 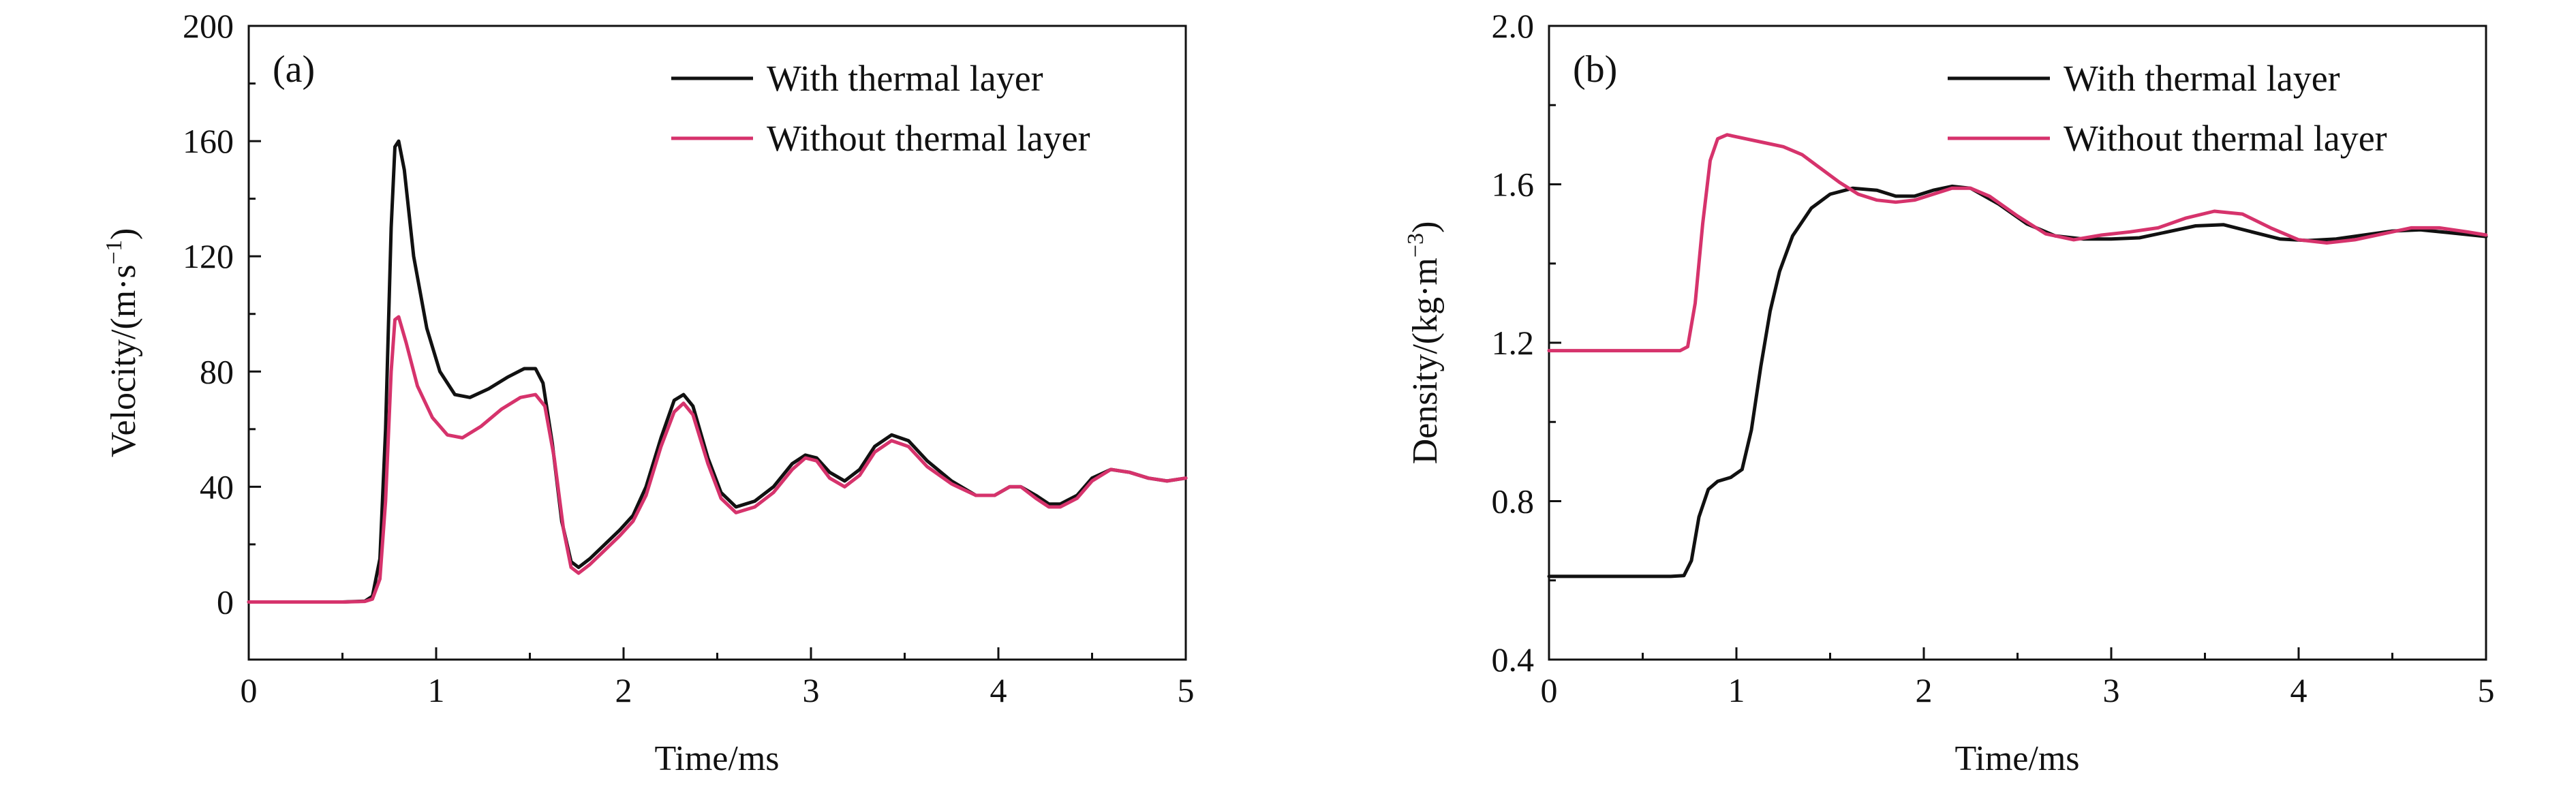 I want to click on y-tick-label: 1.2, so click(x=1513, y=343).